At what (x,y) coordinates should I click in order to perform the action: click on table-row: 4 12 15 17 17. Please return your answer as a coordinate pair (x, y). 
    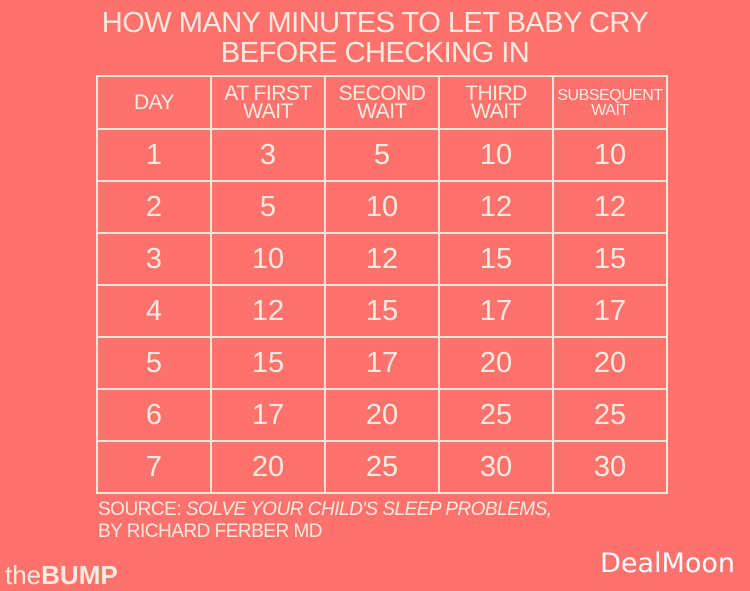
    Looking at the image, I should click on (382, 311).